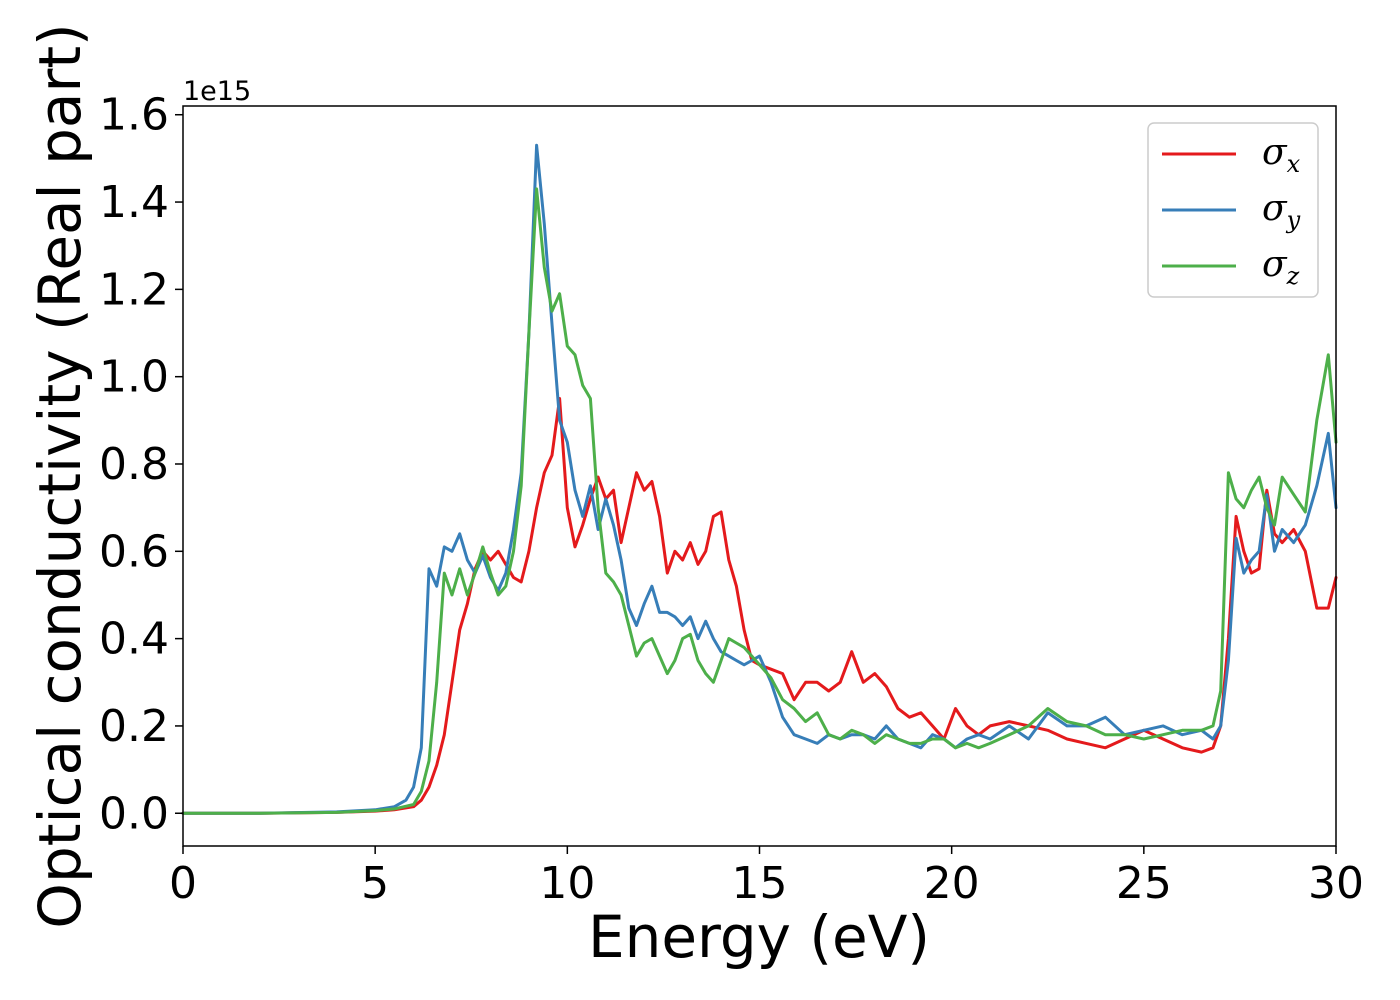 Image resolution: width=1400 pixels, height=1000 pixels. I want to click on legend-label-y: σy, so click(1281, 211).